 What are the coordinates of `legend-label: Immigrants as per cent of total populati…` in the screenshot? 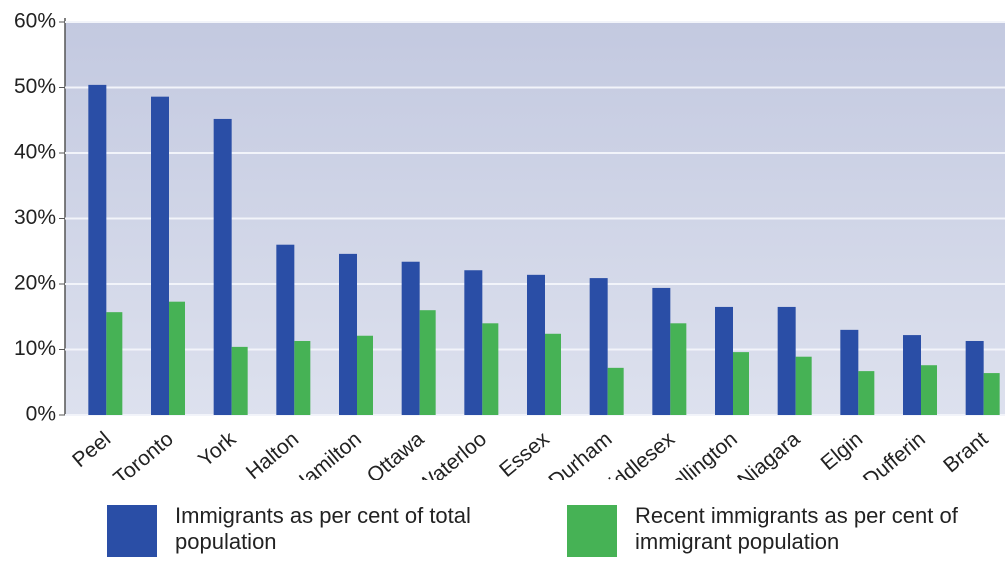 It's located at (323, 528).